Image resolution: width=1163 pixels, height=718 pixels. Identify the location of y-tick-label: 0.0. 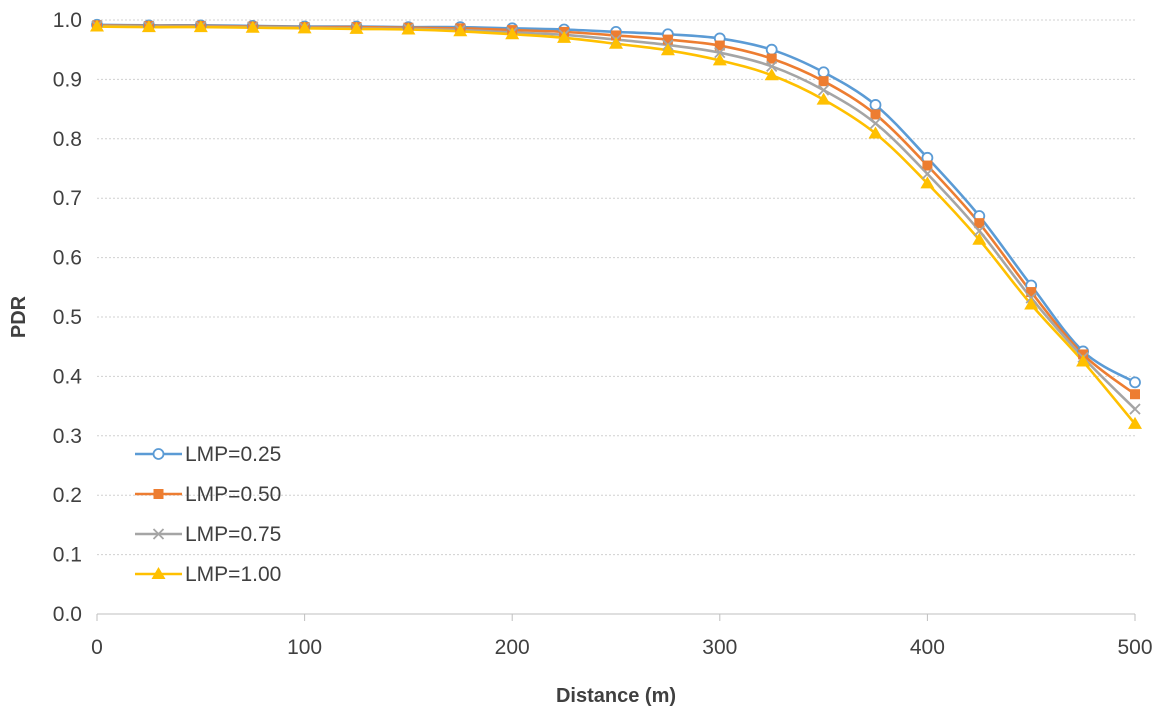
(67, 614).